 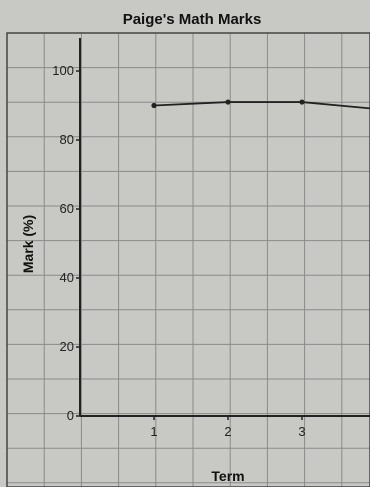 What do you see at coordinates (227, 431) in the screenshot?
I see `x-tick-label: 2` at bounding box center [227, 431].